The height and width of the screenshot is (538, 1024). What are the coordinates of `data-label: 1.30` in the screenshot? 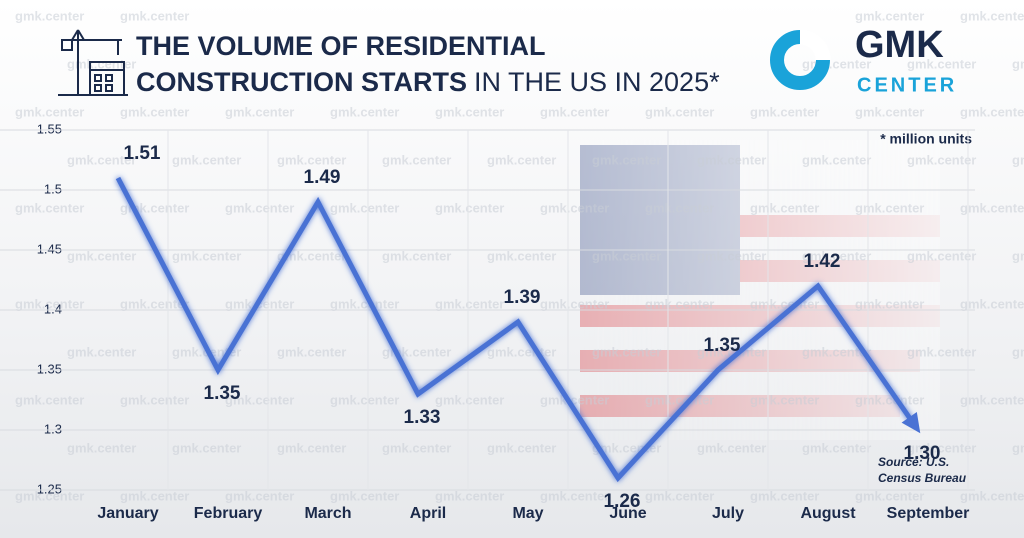 It's located at (922, 453).